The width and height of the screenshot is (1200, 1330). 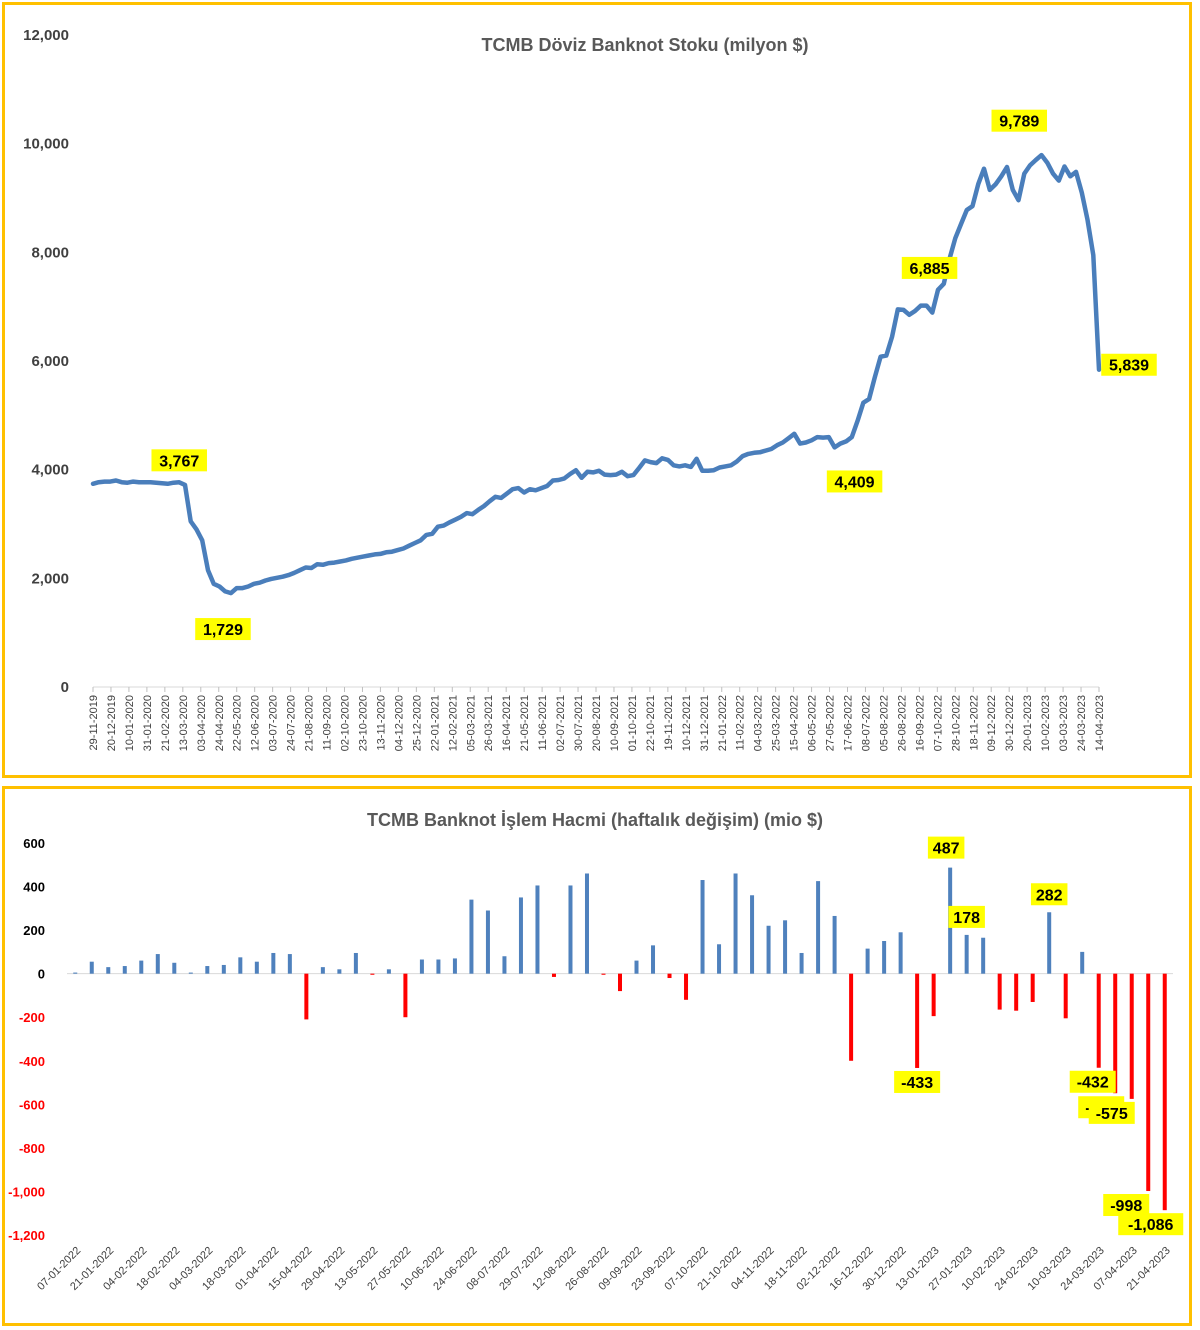 What do you see at coordinates (938, 723) in the screenshot?
I see `x-tick-label: 07-10-2022` at bounding box center [938, 723].